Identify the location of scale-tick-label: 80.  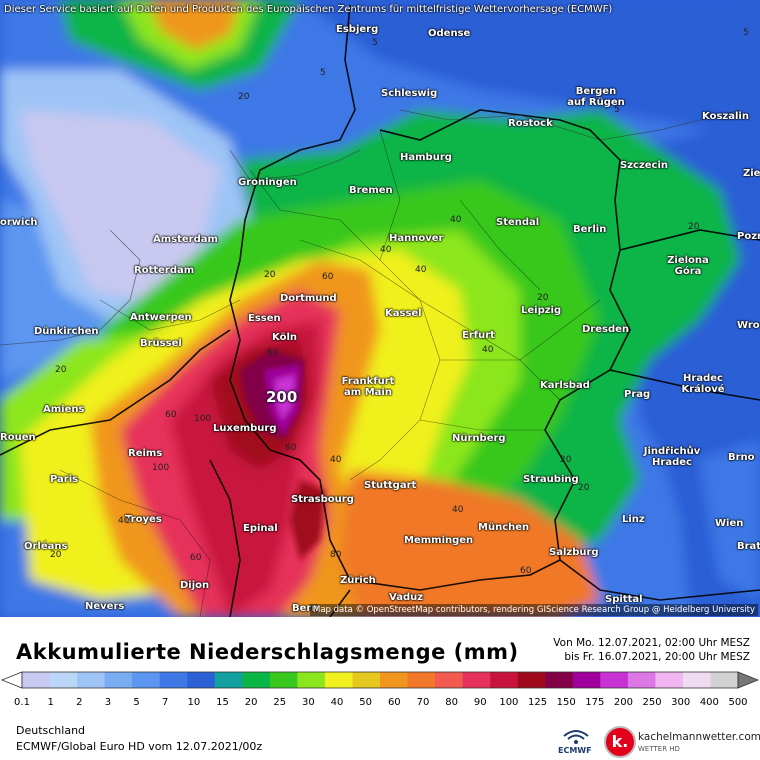
(451, 702).